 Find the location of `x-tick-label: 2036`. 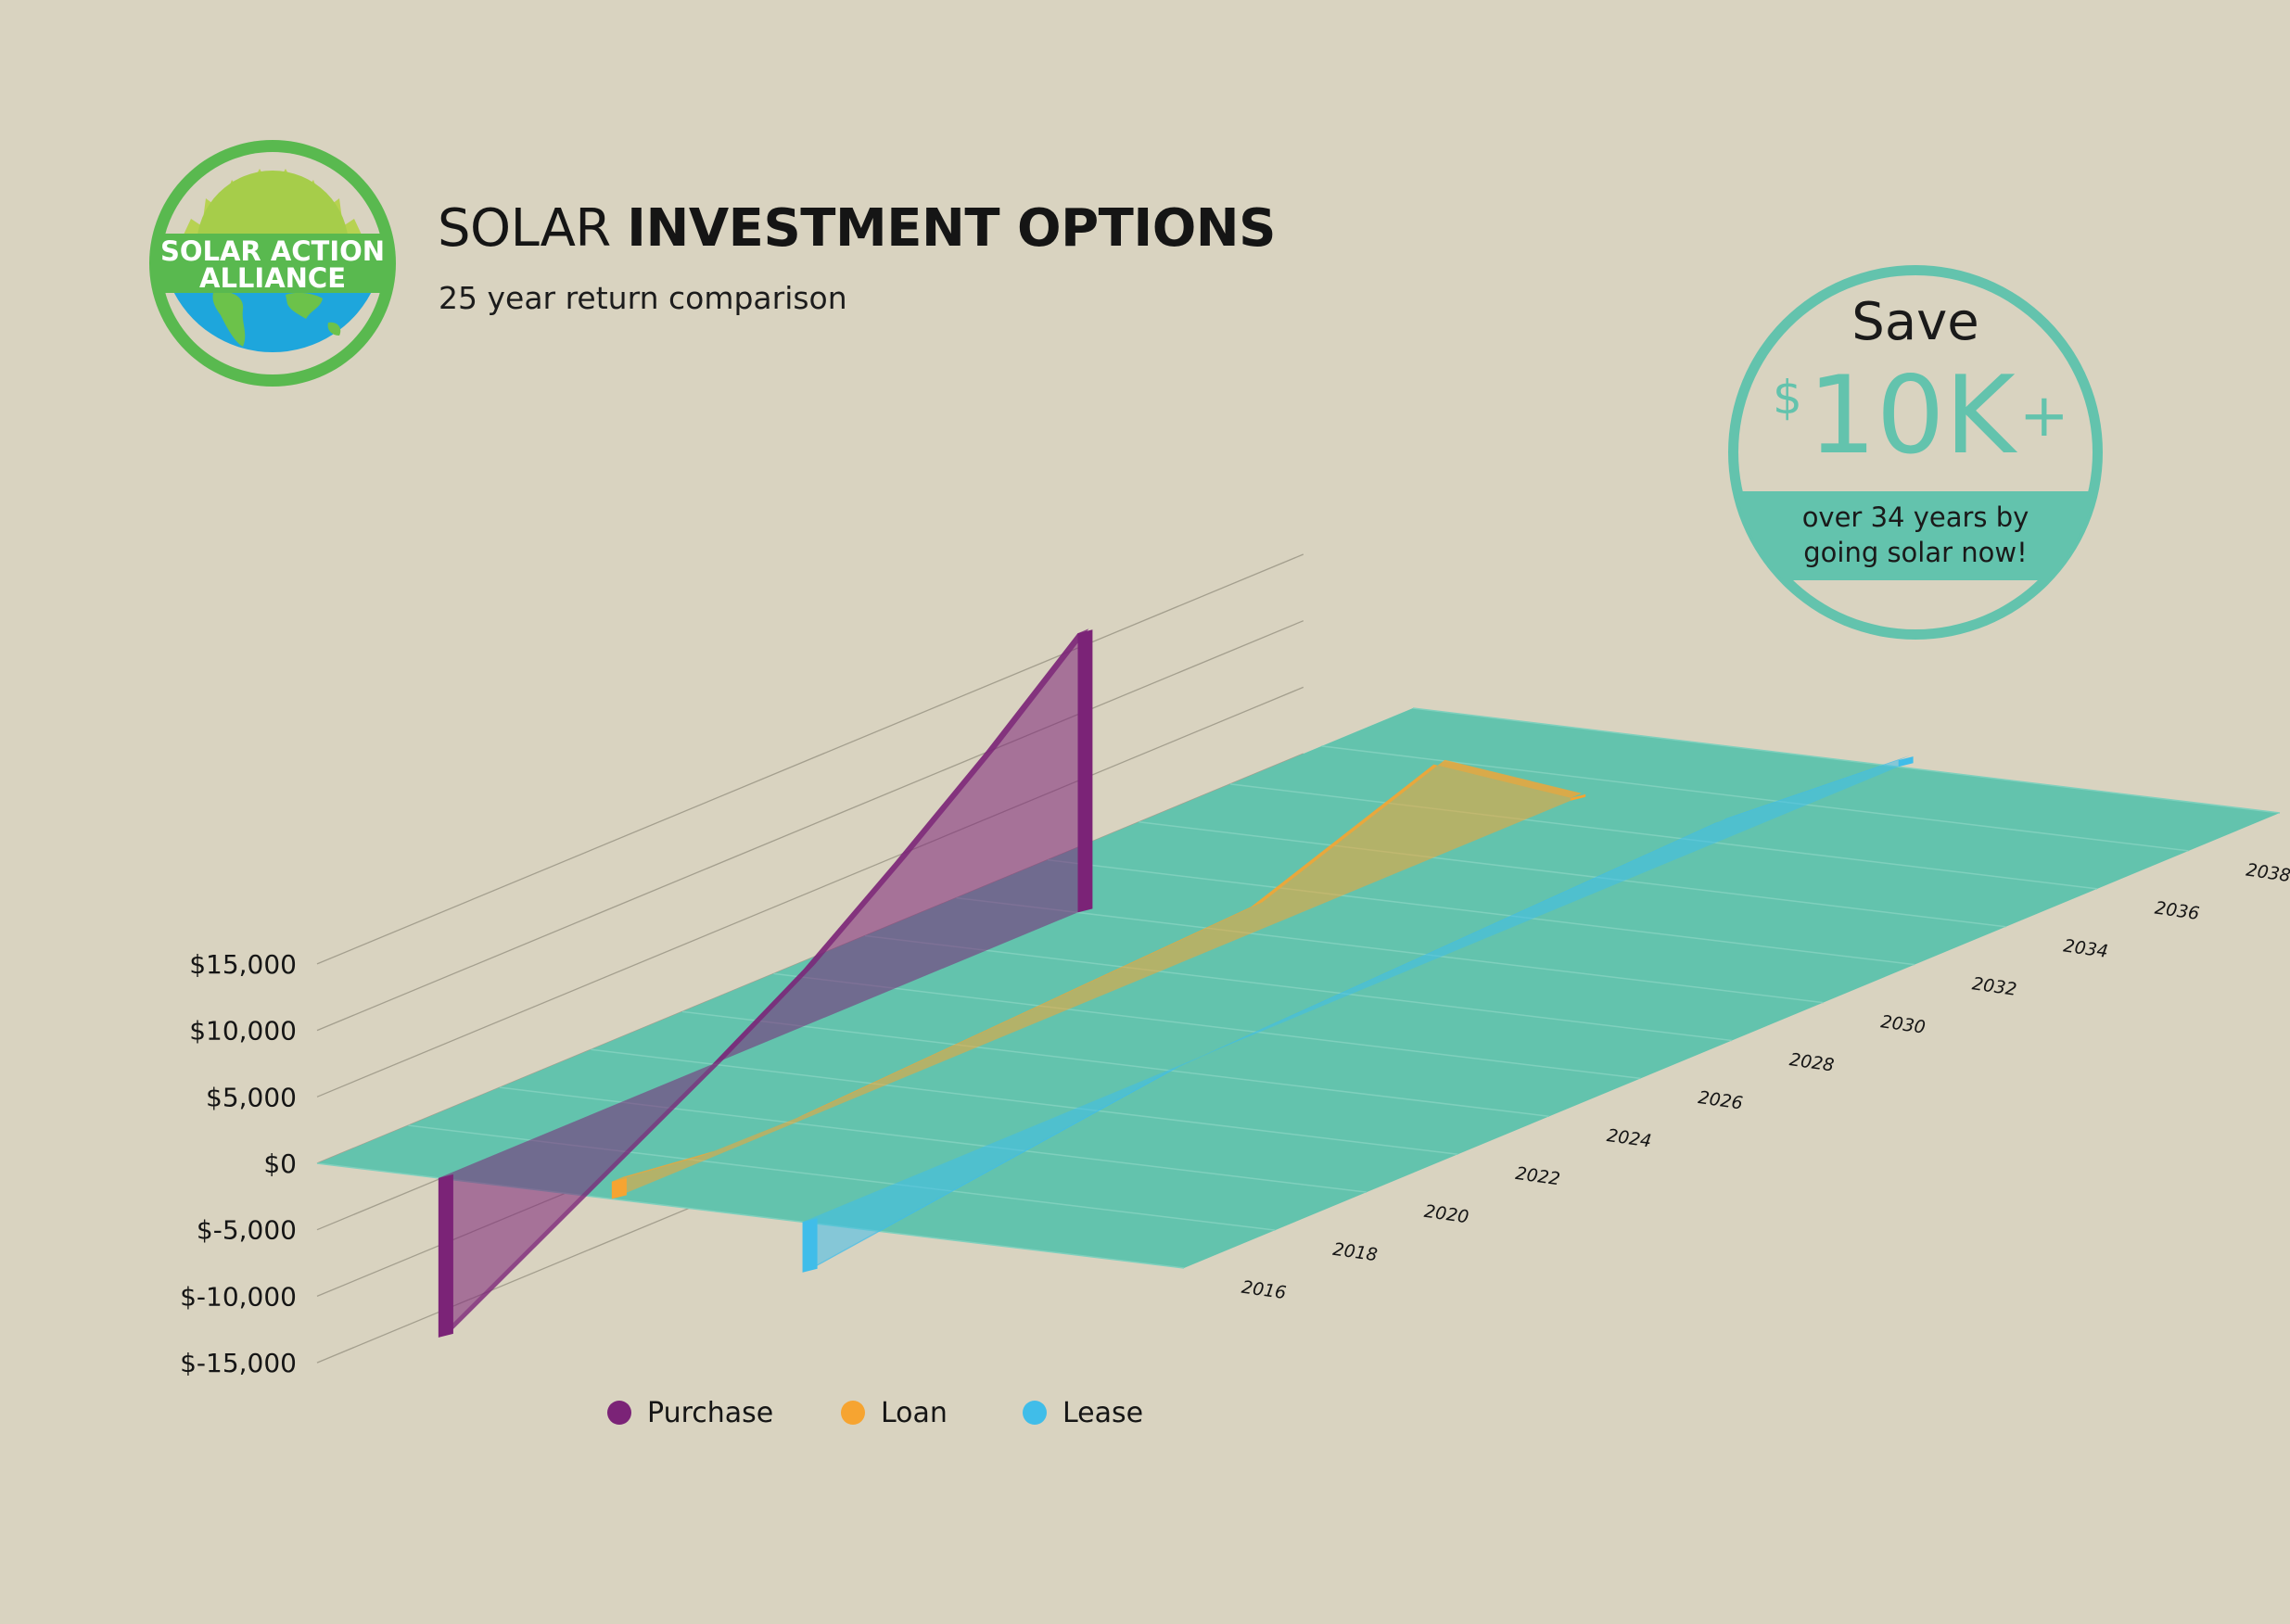

x-tick-label: 2036 is located at coordinates (2177, 911).